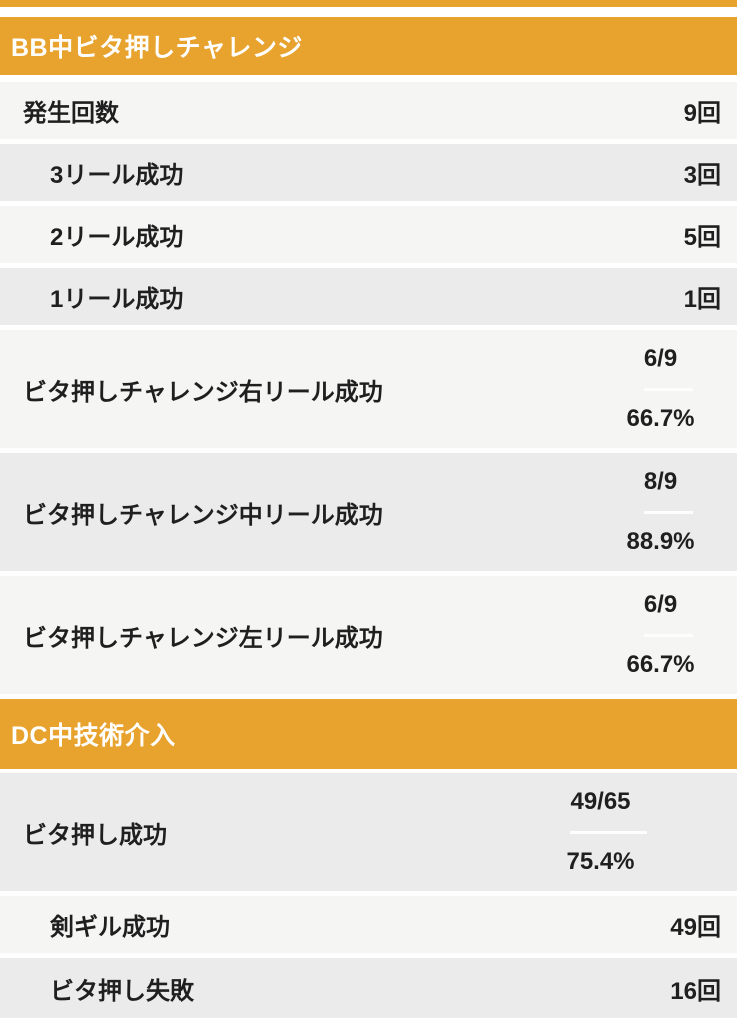  Describe the element at coordinates (608, 804) in the screenshot. I see `fraction-numerator: 49/65` at that location.